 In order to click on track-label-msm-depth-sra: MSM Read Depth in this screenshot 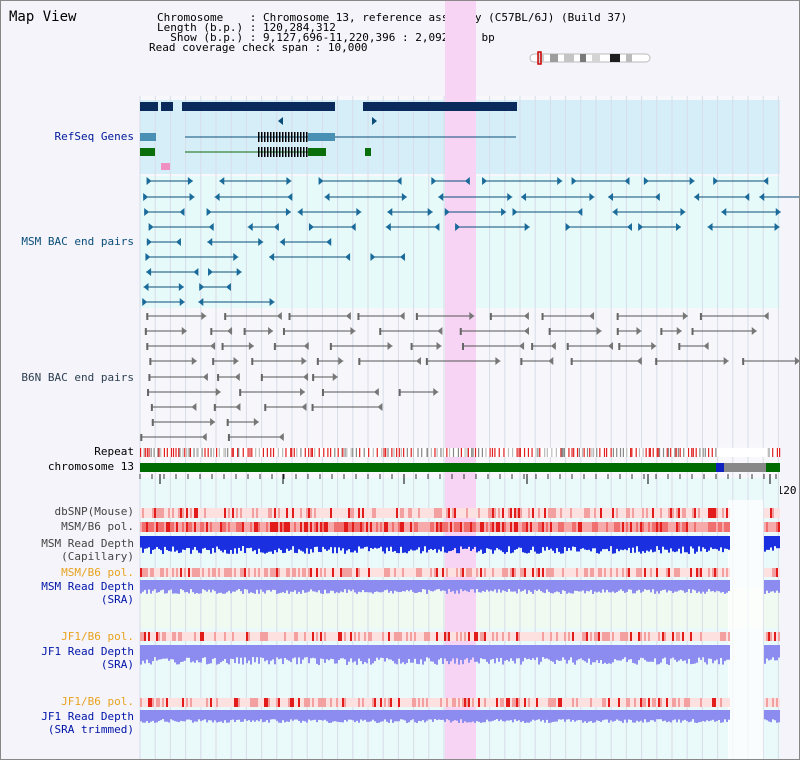, I will do `click(87, 586)`.